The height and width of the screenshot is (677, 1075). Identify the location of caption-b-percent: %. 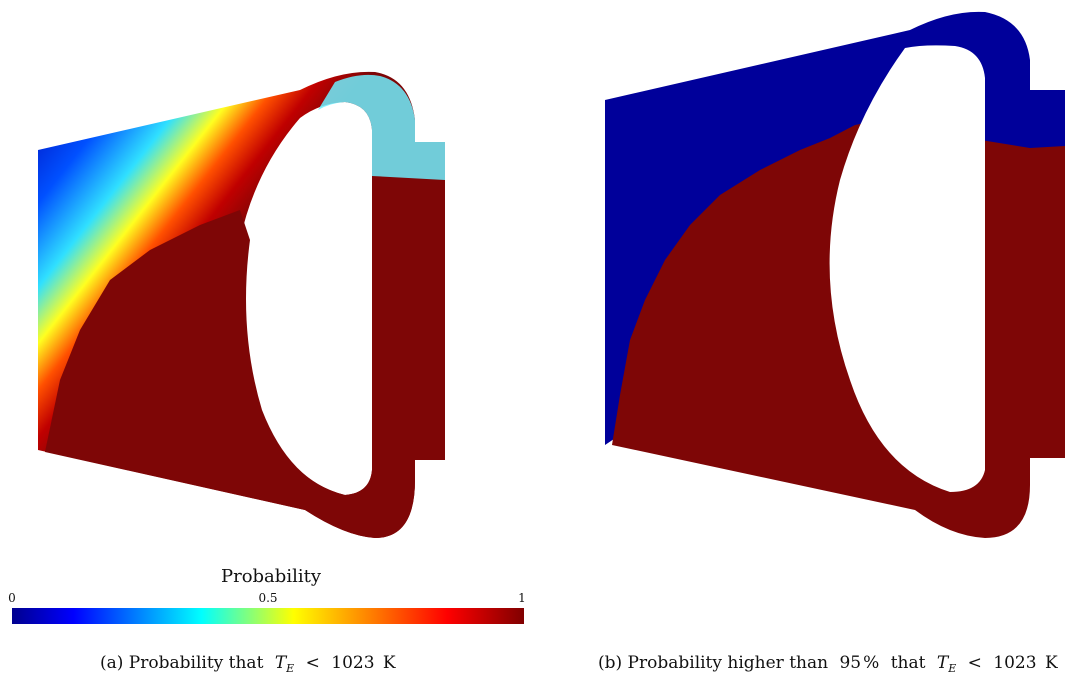
(871, 663).